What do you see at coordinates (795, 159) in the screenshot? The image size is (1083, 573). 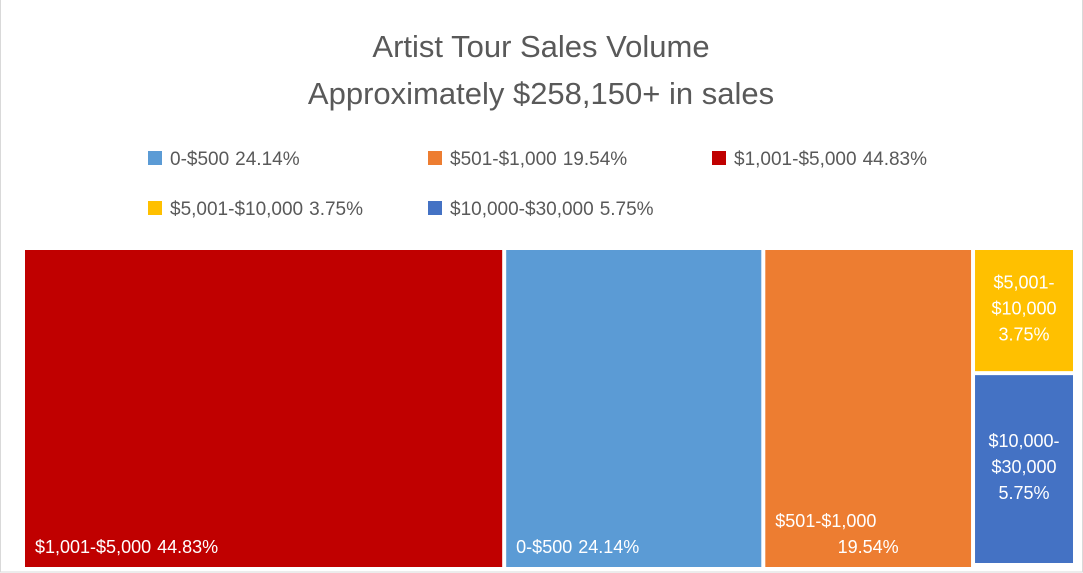 I see `legend-name: $1,001-$5,000` at bounding box center [795, 159].